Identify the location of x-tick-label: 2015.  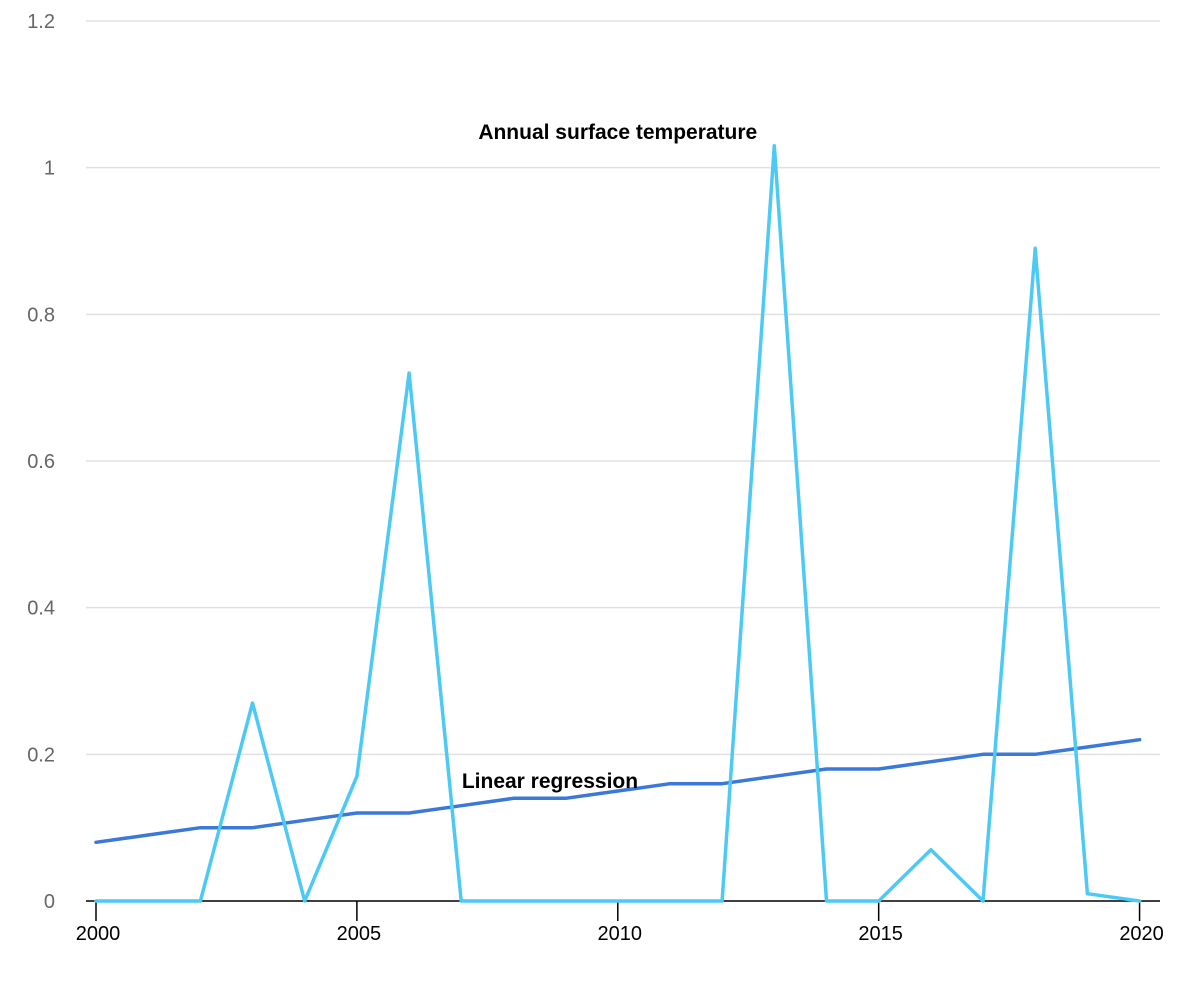
(880, 934).